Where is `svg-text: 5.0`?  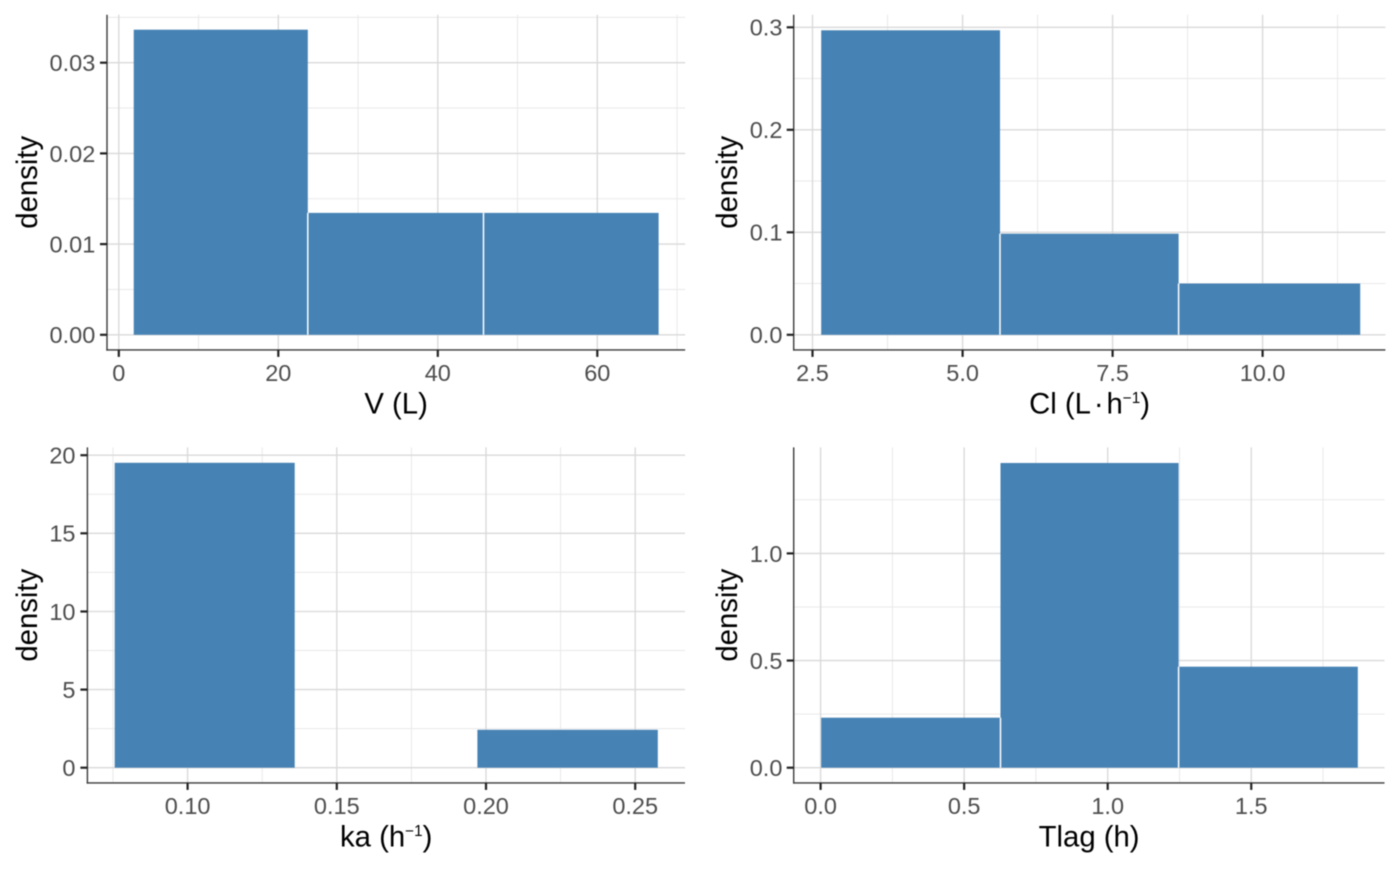
svg-text: 5.0 is located at coordinates (962, 373).